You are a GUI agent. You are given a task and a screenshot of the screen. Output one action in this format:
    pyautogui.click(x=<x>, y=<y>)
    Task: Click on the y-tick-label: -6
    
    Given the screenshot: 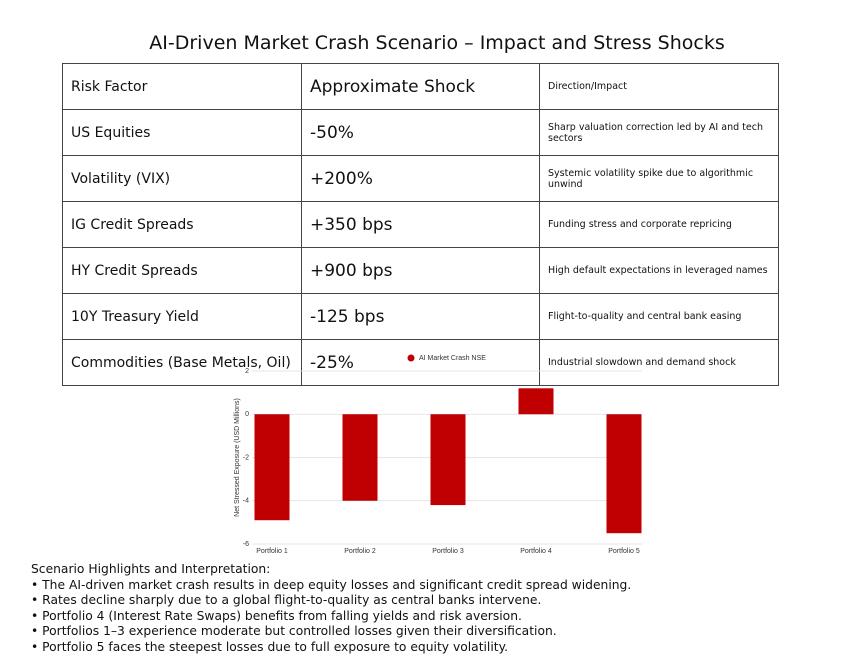 What is the action you would take?
    pyautogui.click(x=246, y=544)
    